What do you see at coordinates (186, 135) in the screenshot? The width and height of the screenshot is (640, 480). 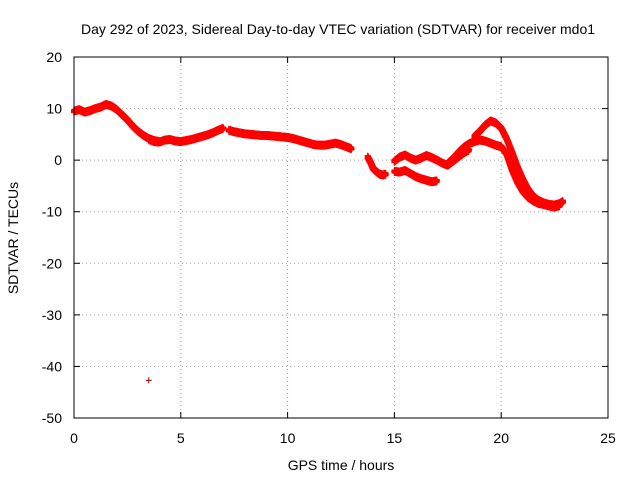 I see `series-track-b` at bounding box center [186, 135].